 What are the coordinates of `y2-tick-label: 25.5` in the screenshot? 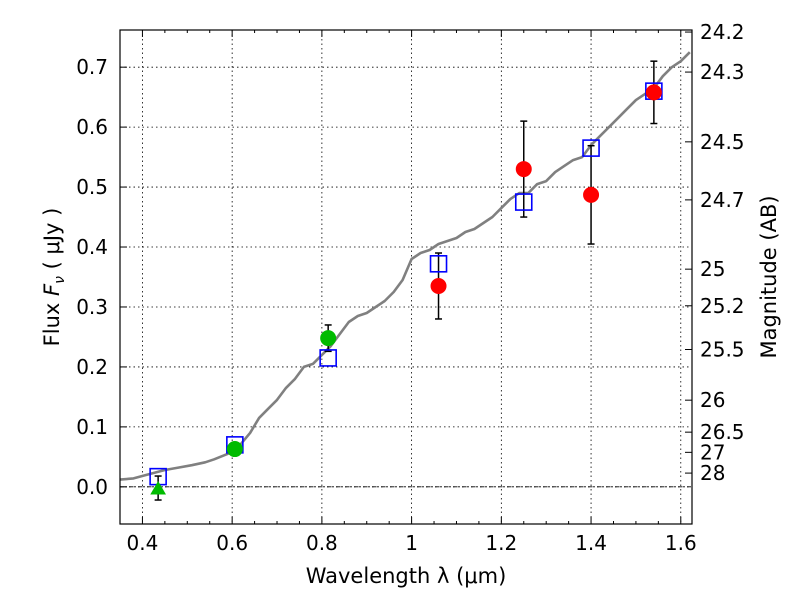 It's located at (722, 349).